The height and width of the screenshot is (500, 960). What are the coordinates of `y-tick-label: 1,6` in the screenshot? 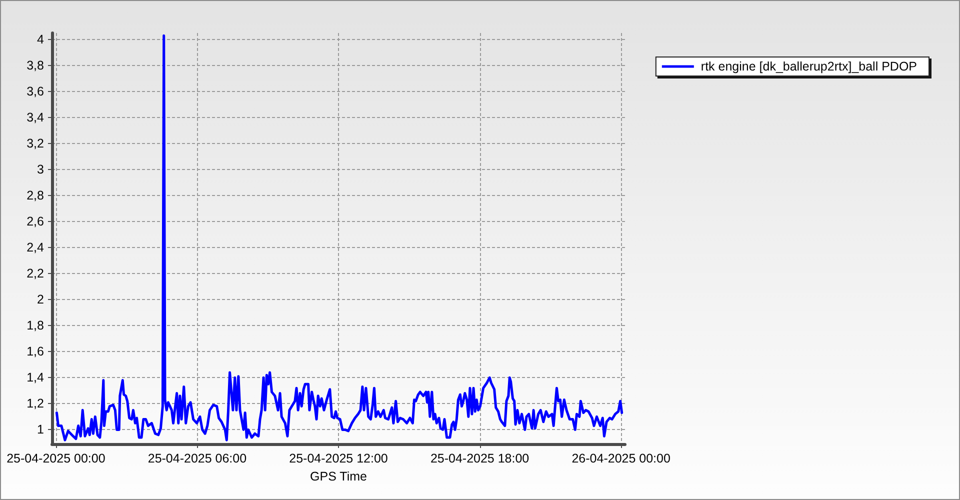 It's located at (35, 351).